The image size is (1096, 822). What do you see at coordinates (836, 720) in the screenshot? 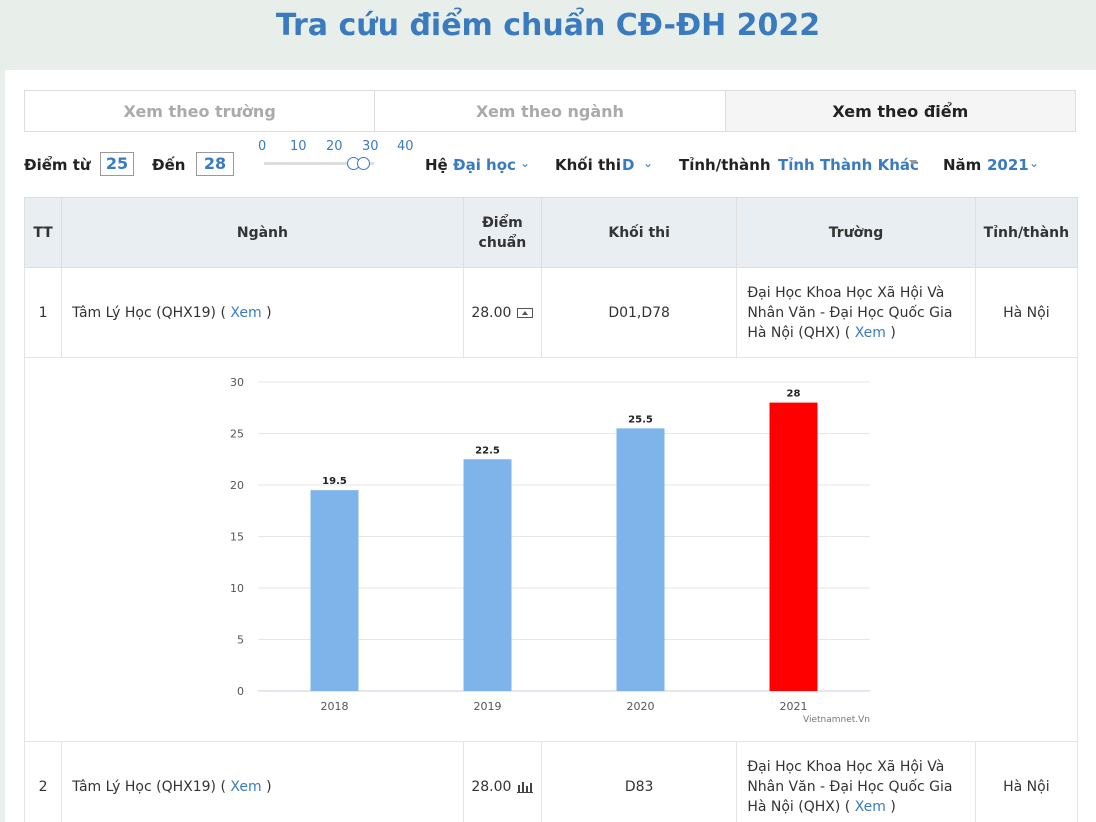
I see `chart-credit: Vietnamnet.Vn` at bounding box center [836, 720].